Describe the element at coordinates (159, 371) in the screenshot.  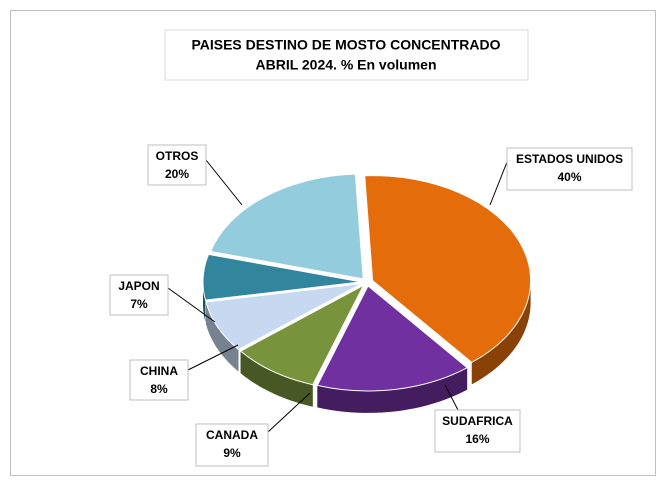
I see `slice-label: CHINA` at that location.